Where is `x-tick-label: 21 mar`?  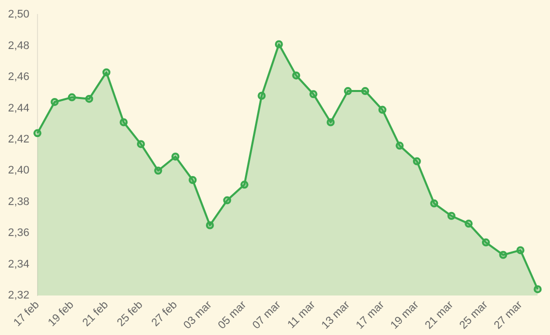
x-tick-label: 21 mar is located at coordinates (439, 315).